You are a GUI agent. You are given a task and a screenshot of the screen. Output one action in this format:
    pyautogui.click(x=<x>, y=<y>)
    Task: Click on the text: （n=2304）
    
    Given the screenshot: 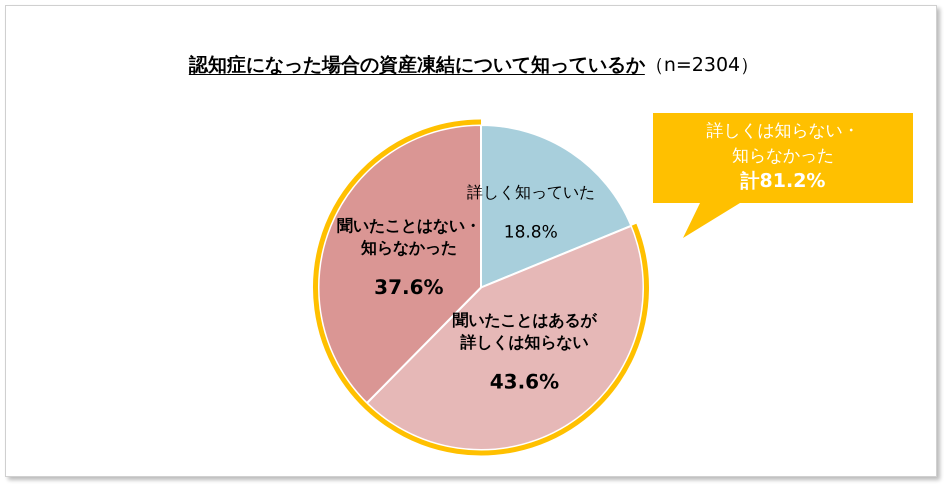 What is the action you would take?
    pyautogui.click(x=702, y=65)
    